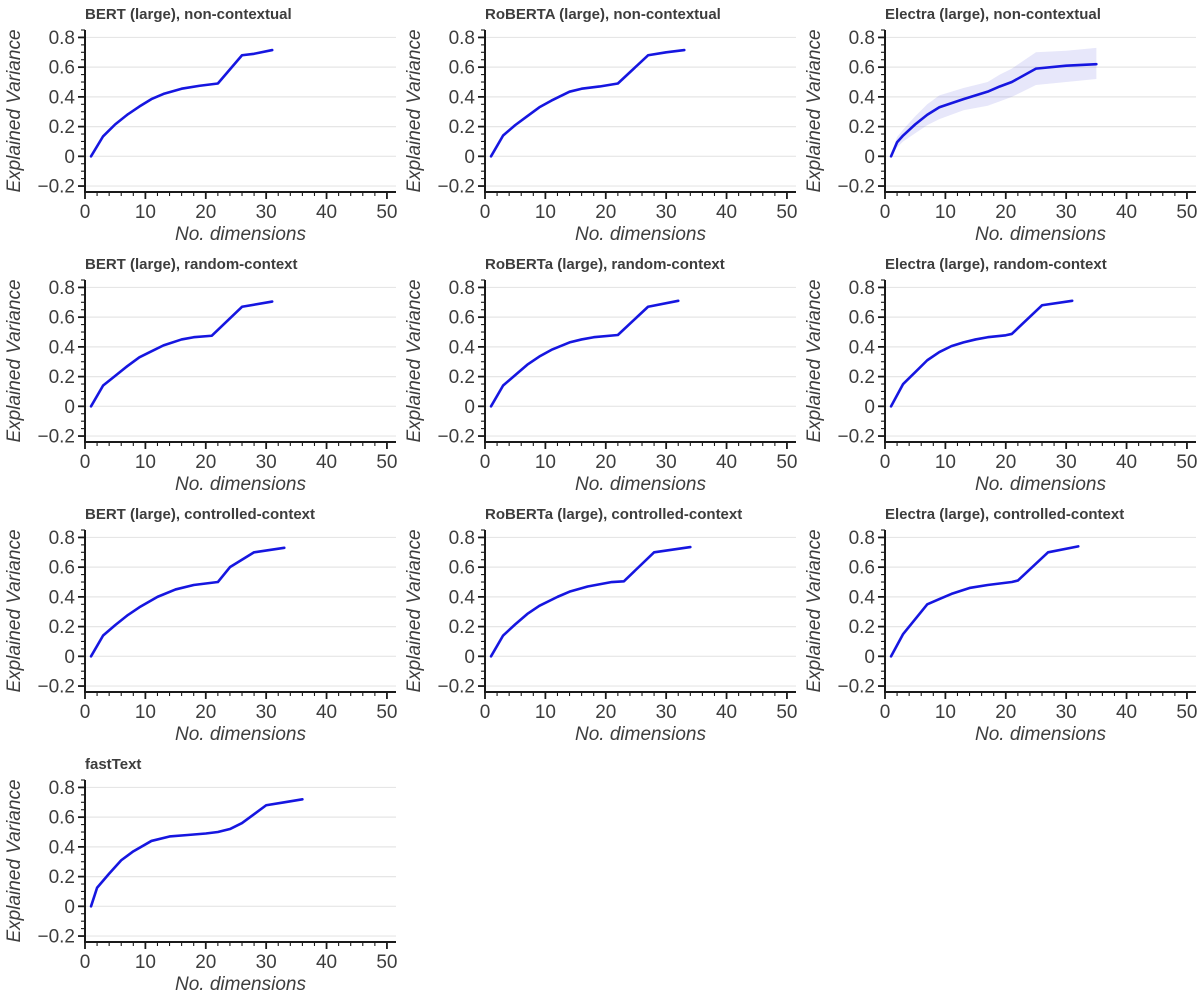  Describe the element at coordinates (603, 14) in the screenshot. I see `chart-title: RoBERTA (large), non-contextual` at that location.